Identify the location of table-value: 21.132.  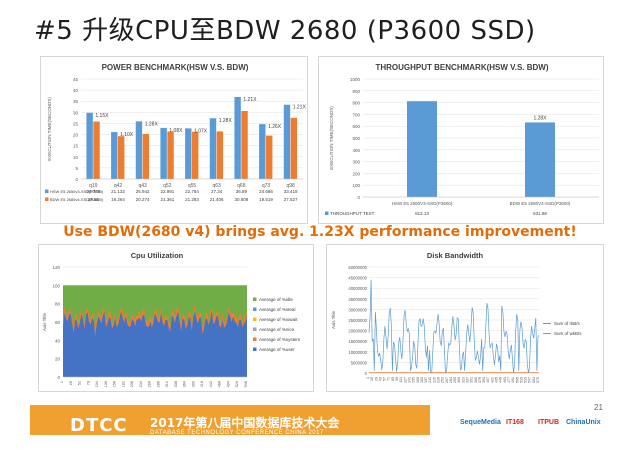
(118, 191).